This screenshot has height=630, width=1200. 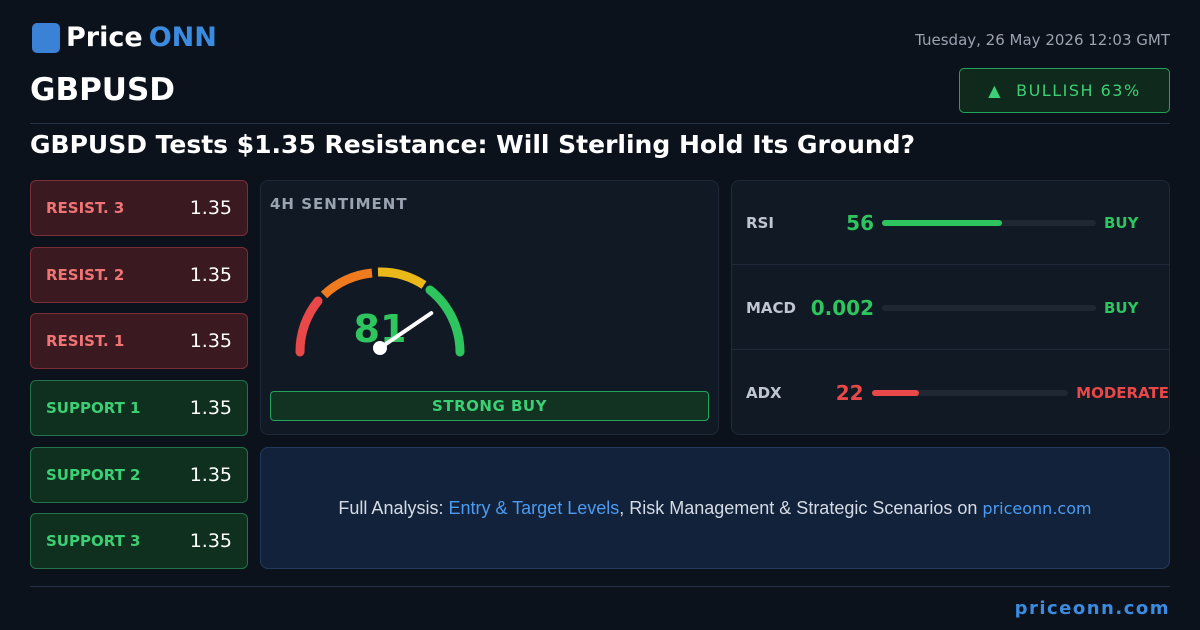 What do you see at coordinates (380, 348) in the screenshot?
I see `gauge-hub` at bounding box center [380, 348].